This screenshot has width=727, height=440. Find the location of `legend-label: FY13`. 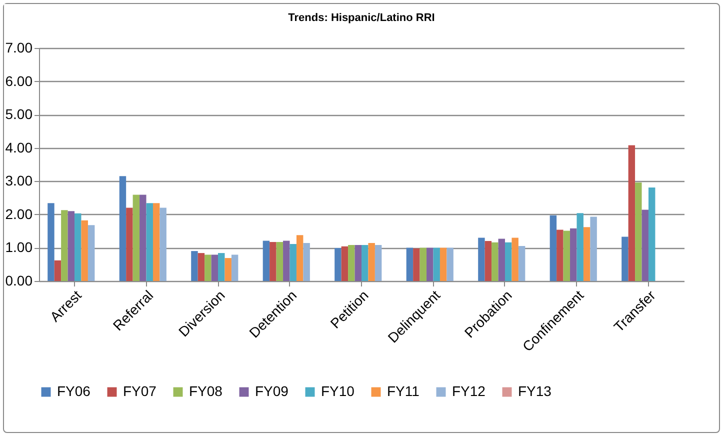

legend-label: FY13 is located at coordinates (535, 391).